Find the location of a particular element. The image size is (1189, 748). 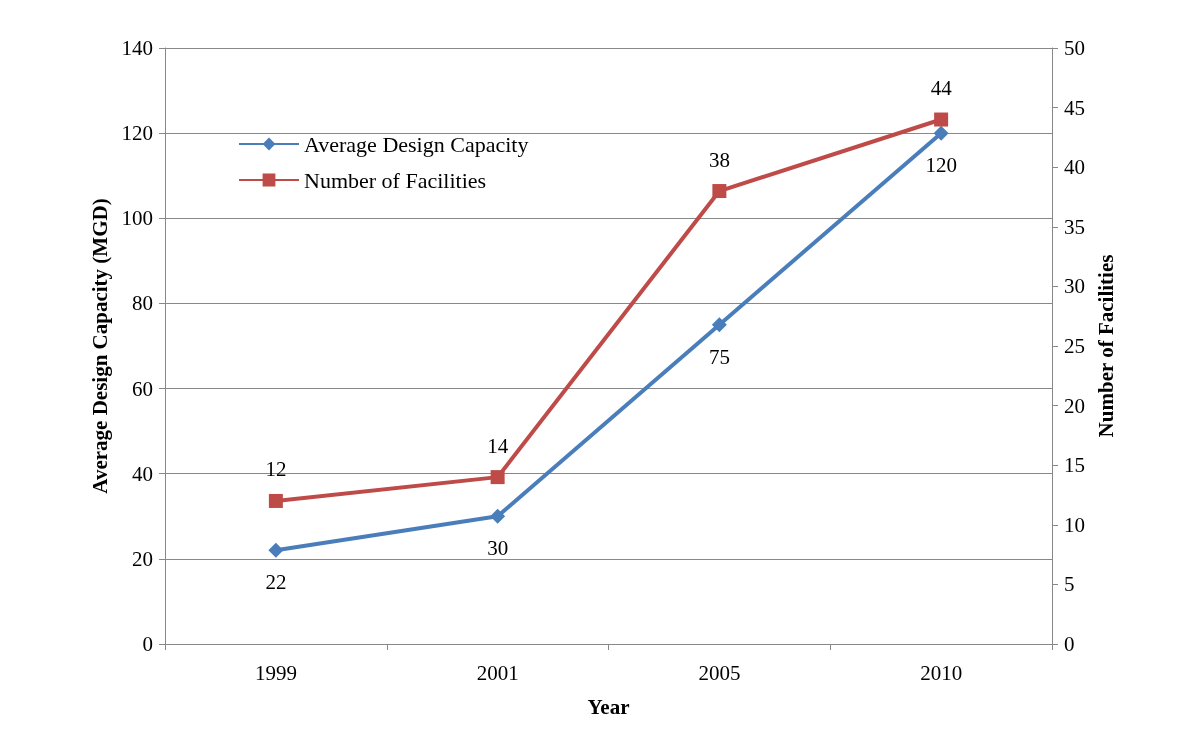

x-tick-label: 2010 is located at coordinates (941, 672).